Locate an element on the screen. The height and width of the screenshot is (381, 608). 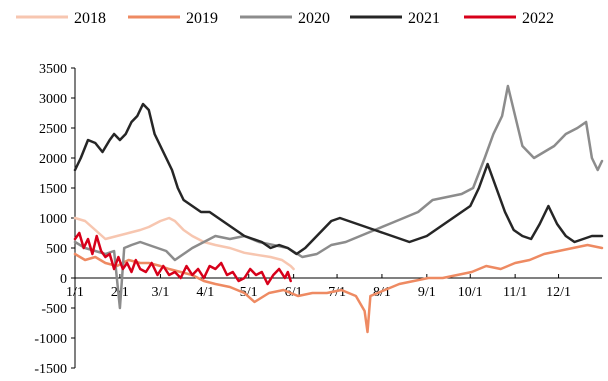
legend-item-2020: 2020 is located at coordinates (285, 18).